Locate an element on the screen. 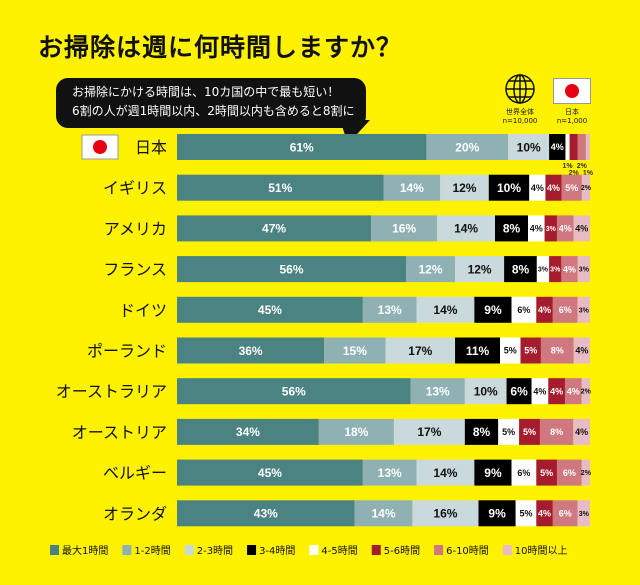 The image size is (640, 585). data-label: 56% is located at coordinates (291, 269).